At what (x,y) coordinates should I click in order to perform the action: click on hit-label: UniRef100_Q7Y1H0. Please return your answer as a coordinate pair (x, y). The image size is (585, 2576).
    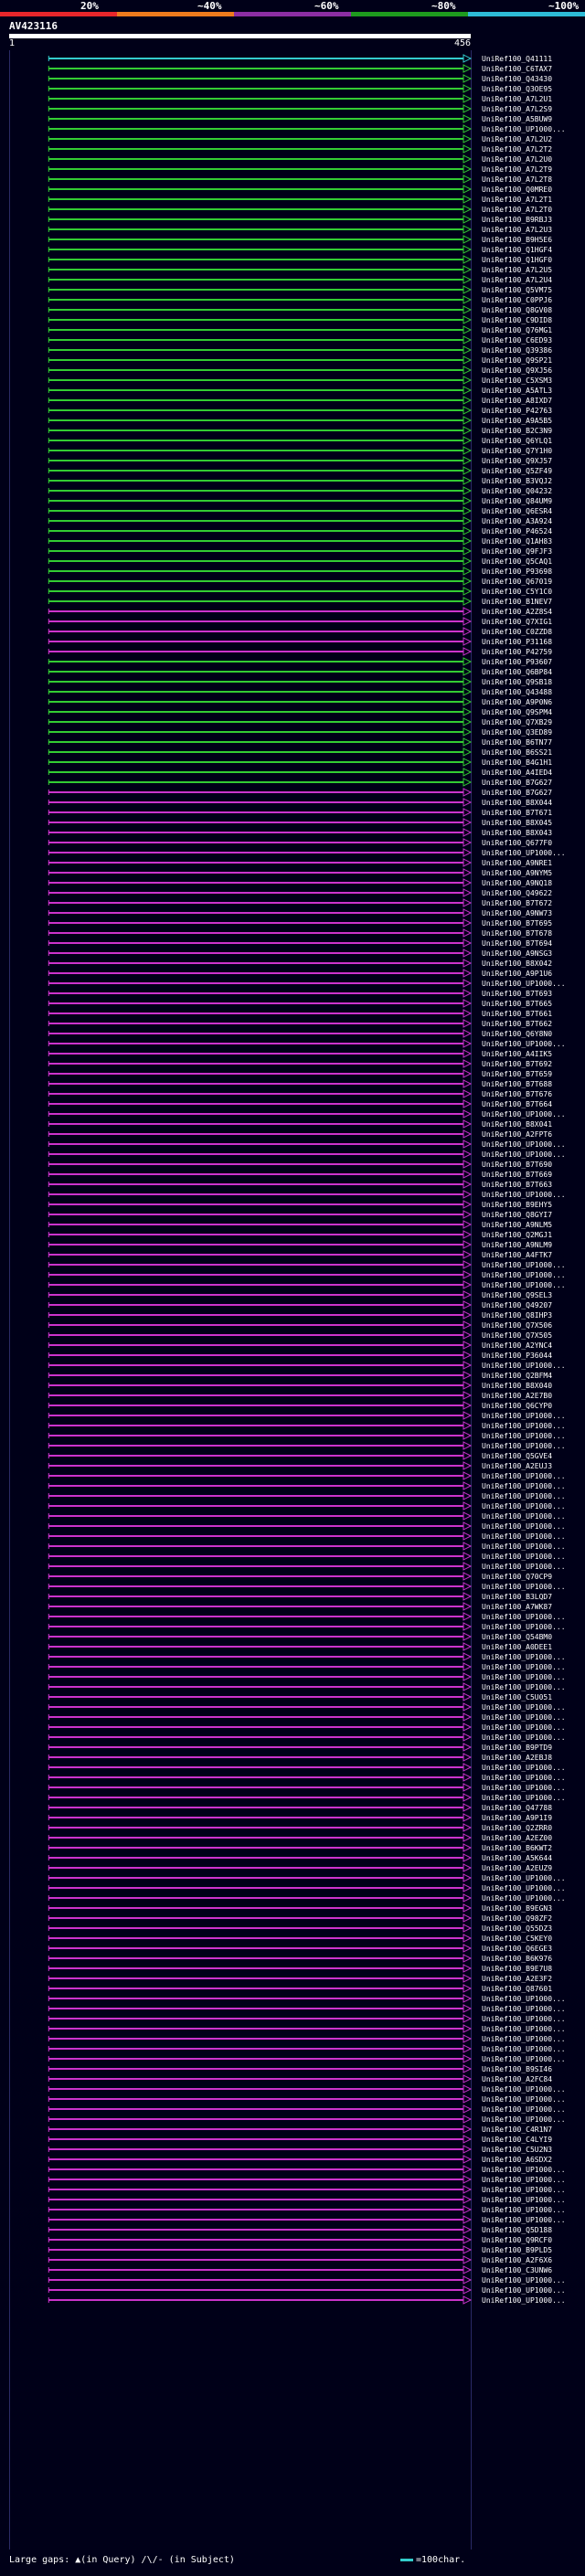
    Looking at the image, I should click on (517, 451).